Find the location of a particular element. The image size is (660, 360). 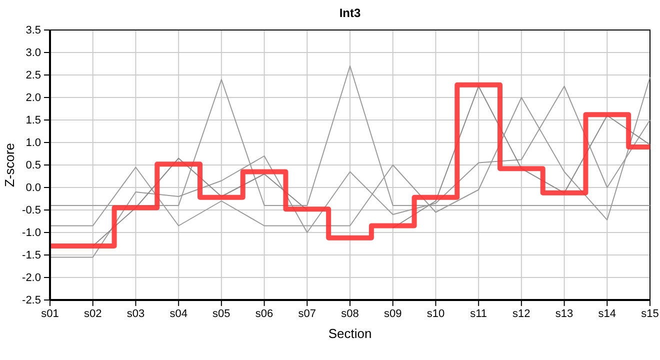

x-tick-label: s05 is located at coordinates (221, 314).